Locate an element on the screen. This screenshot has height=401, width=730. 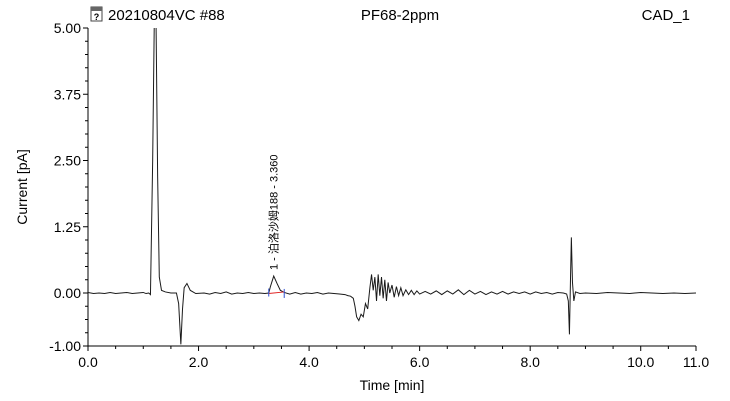
x-tick-label: 0.0 is located at coordinates (88, 362).